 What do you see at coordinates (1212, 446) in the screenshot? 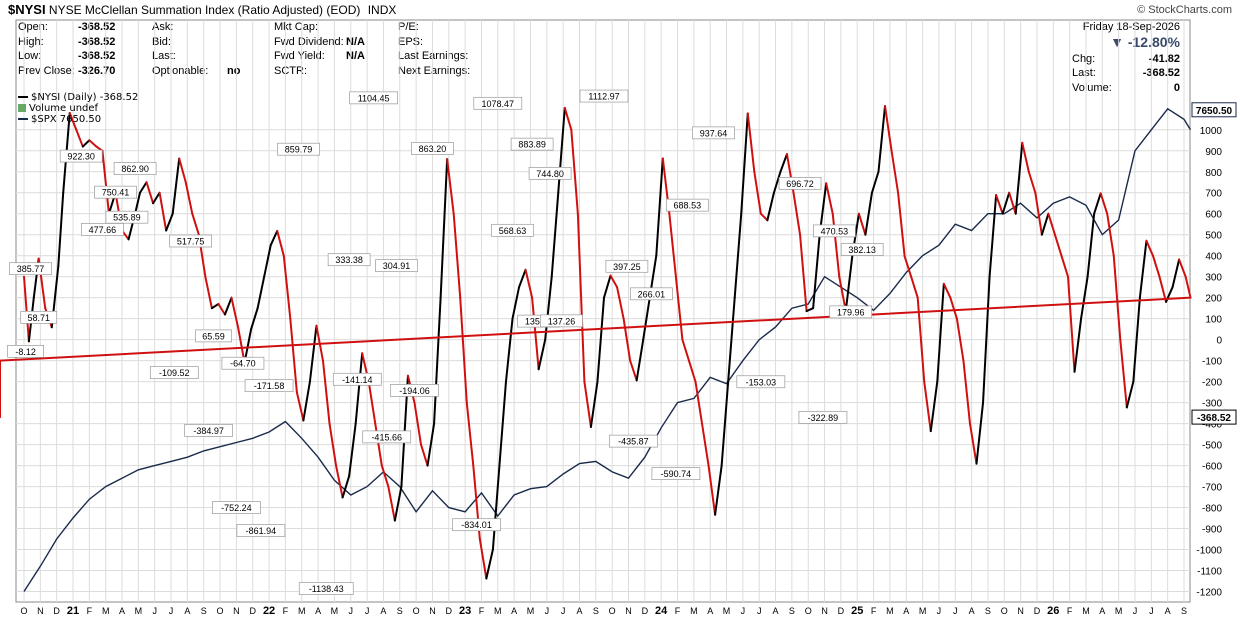
I see `y-tick-label: -500` at bounding box center [1212, 446].